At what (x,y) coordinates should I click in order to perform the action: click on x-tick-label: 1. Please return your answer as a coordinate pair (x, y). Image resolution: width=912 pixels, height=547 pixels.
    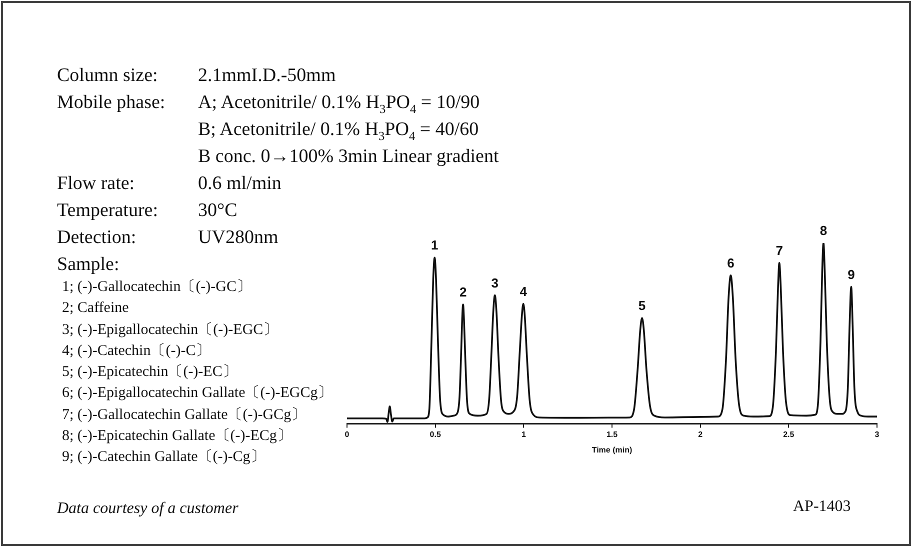
    Looking at the image, I should click on (523, 434).